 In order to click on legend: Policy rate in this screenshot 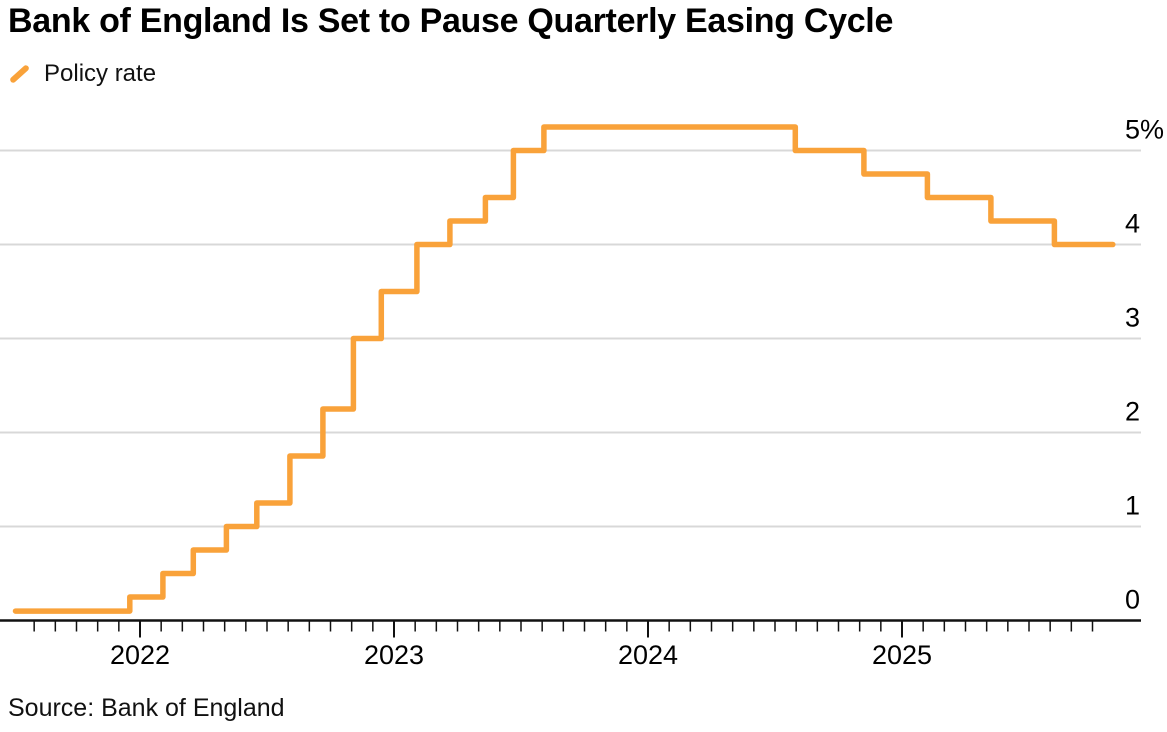, I will do `click(82, 74)`.